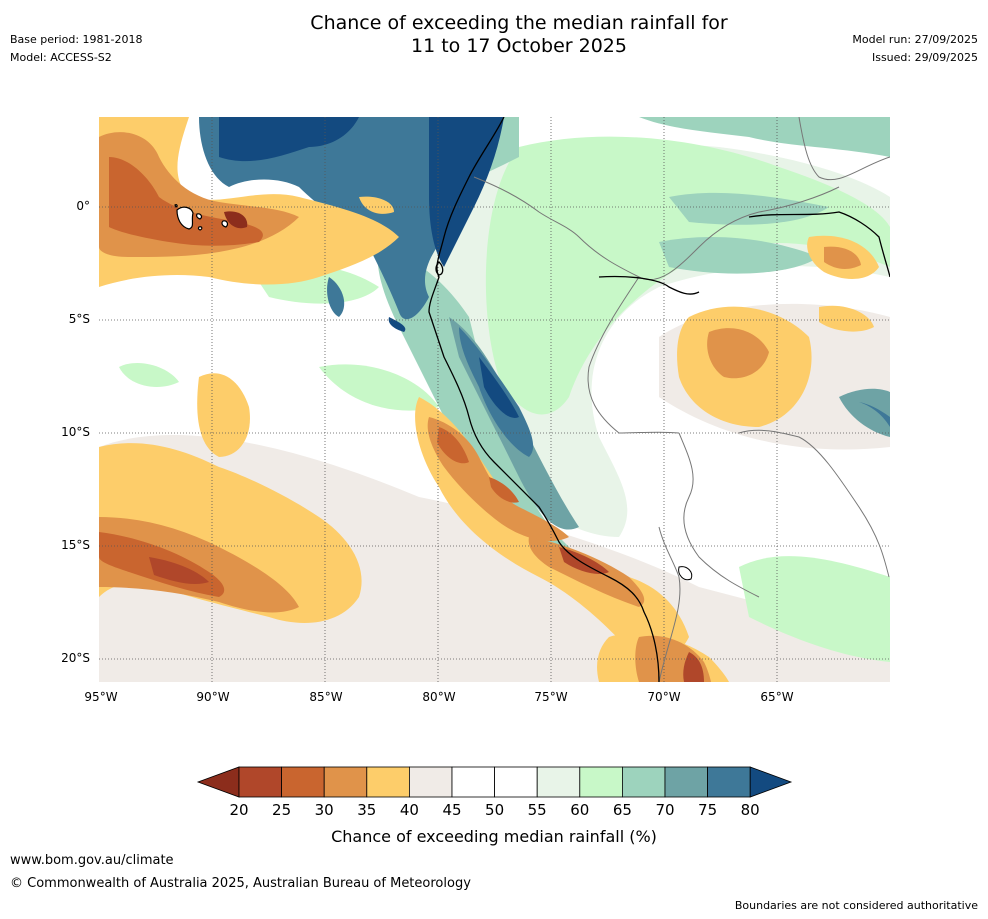  I want to click on colorbar-tick: 80, so click(750, 810).